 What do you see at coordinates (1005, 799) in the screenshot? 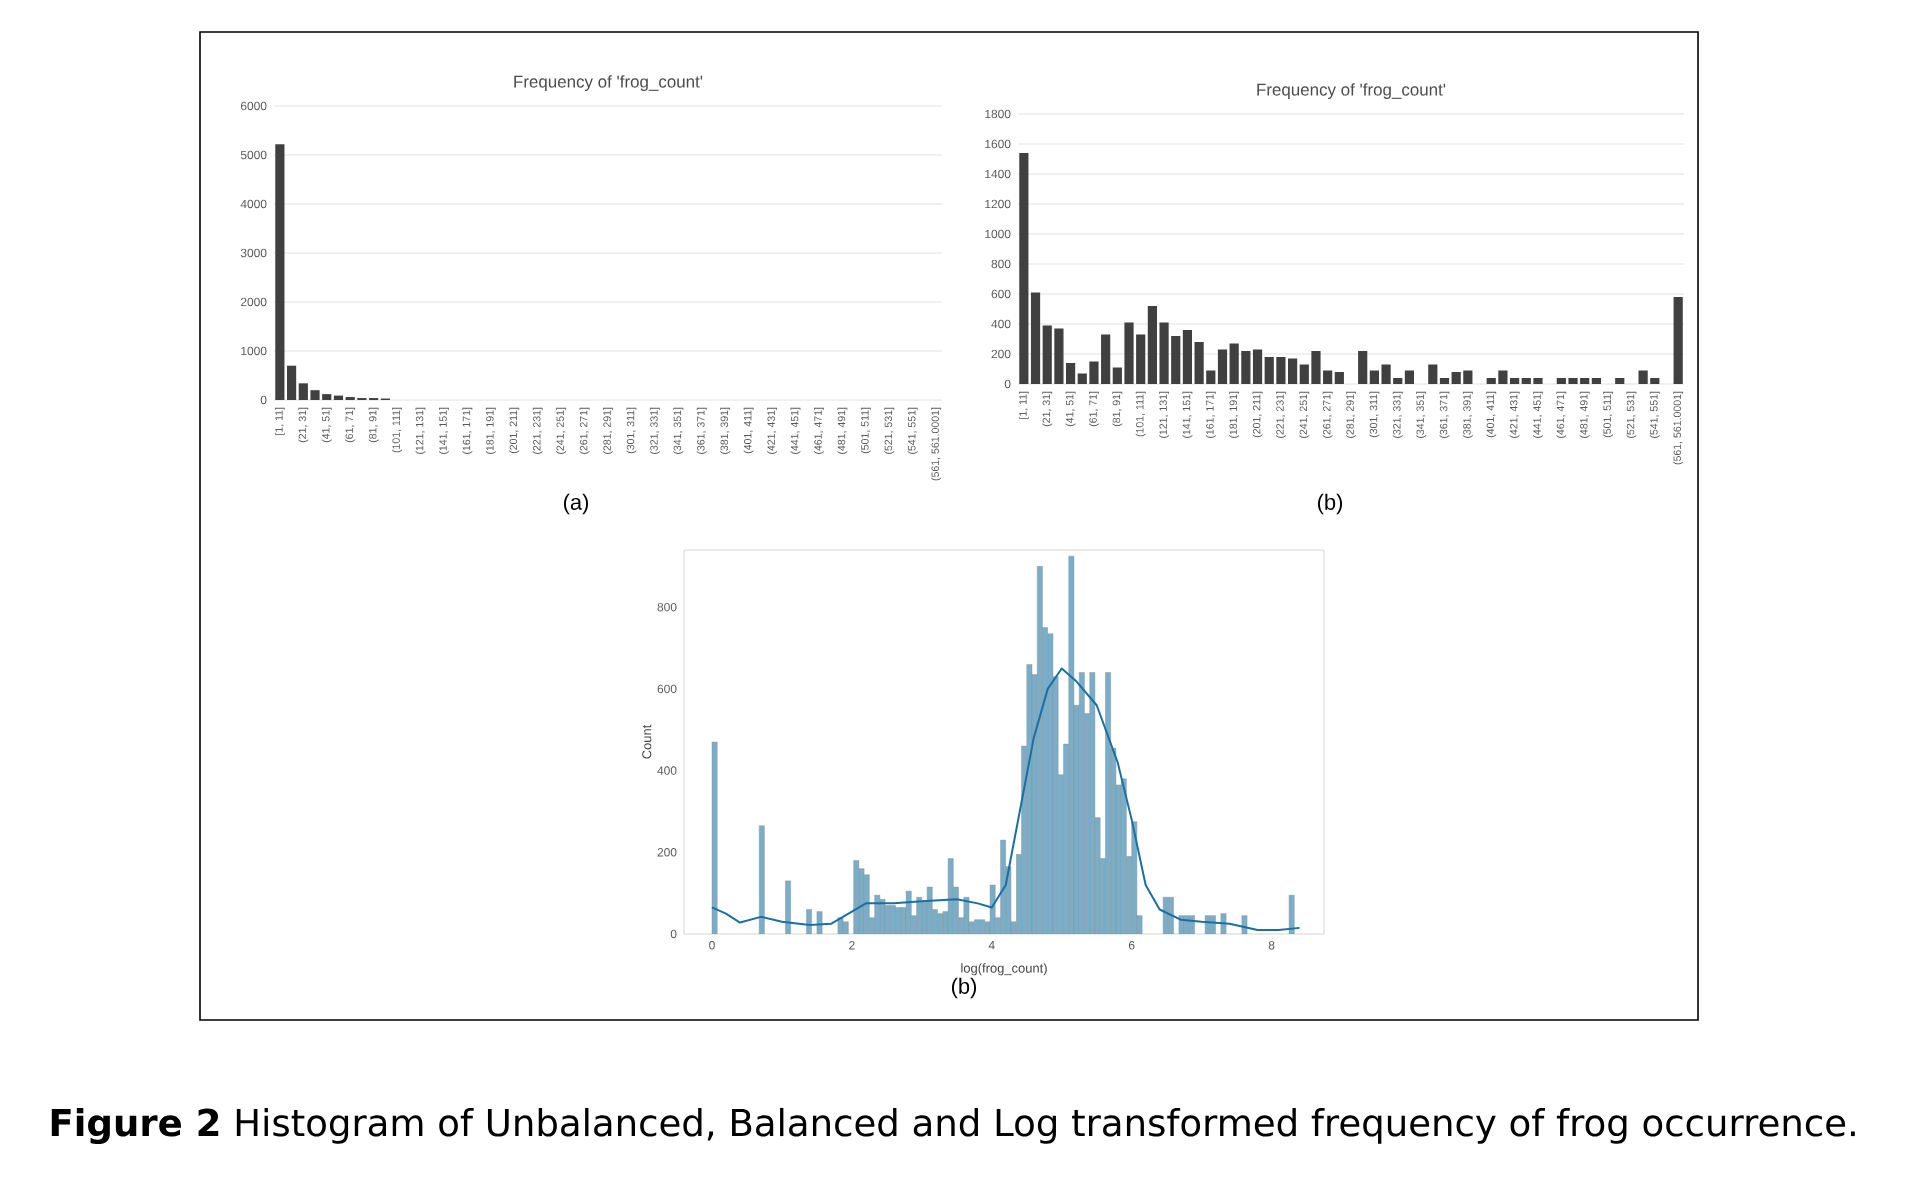
I see `line-series` at bounding box center [1005, 799].